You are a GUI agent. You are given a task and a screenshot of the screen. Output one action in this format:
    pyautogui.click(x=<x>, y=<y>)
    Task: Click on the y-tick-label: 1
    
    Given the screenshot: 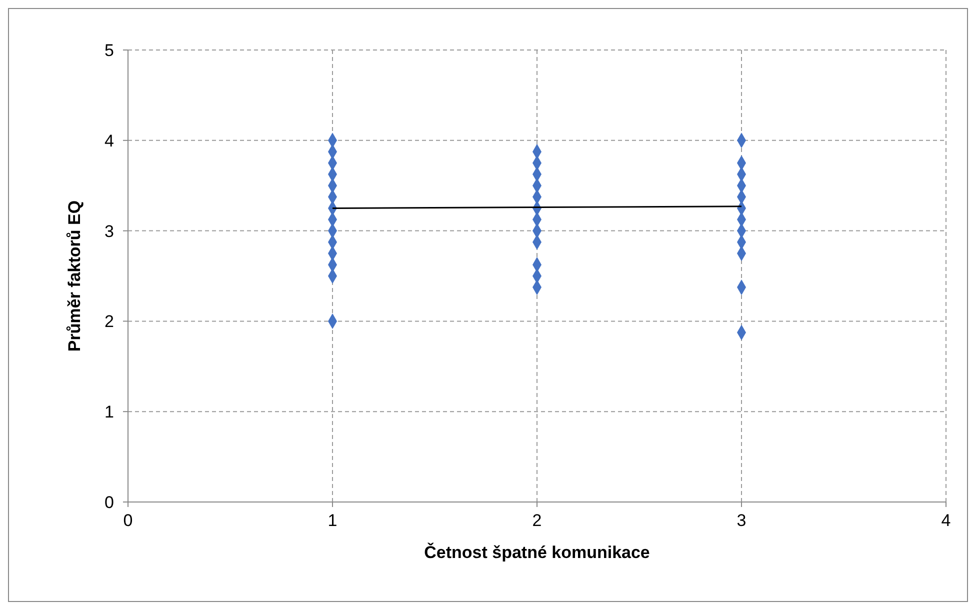 What is the action you would take?
    pyautogui.click(x=109, y=412)
    